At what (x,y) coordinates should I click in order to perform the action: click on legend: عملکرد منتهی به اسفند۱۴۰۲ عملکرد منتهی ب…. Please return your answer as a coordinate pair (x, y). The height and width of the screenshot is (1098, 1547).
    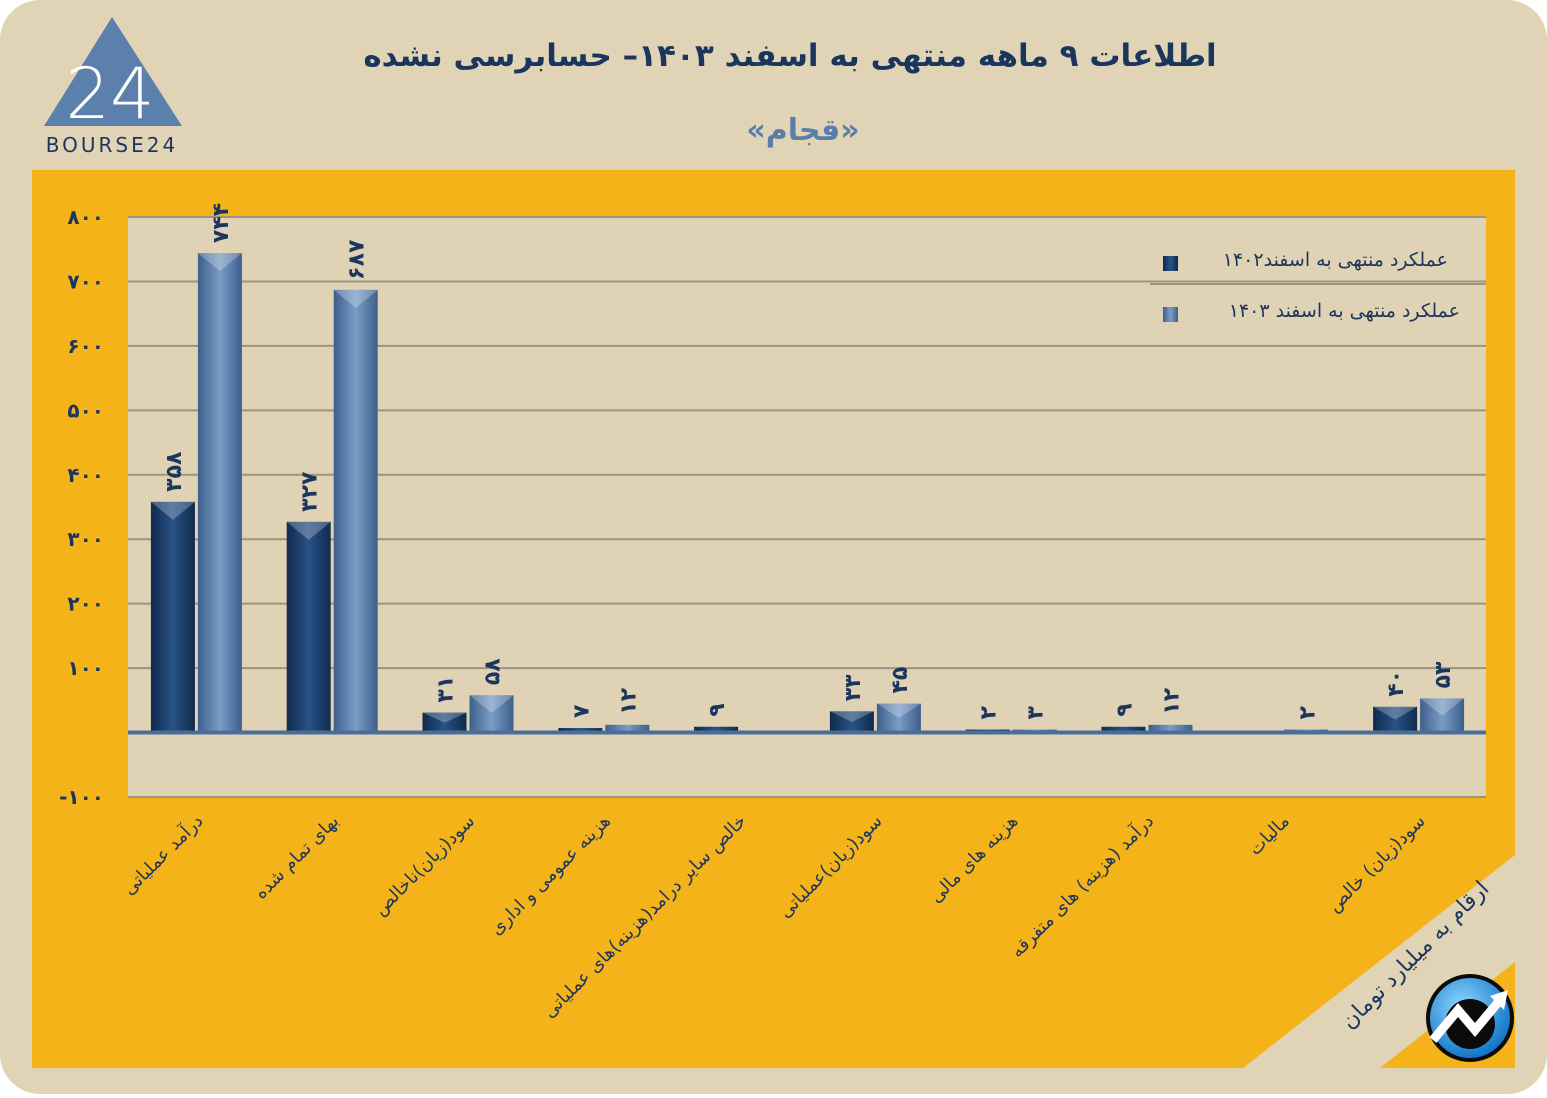
    Looking at the image, I should click on (1318, 285).